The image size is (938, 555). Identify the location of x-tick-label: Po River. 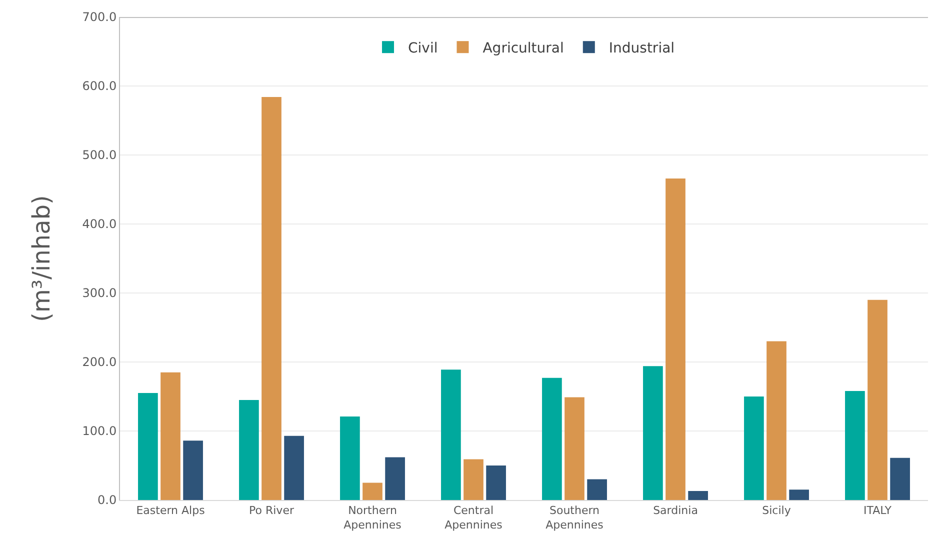
(271, 511).